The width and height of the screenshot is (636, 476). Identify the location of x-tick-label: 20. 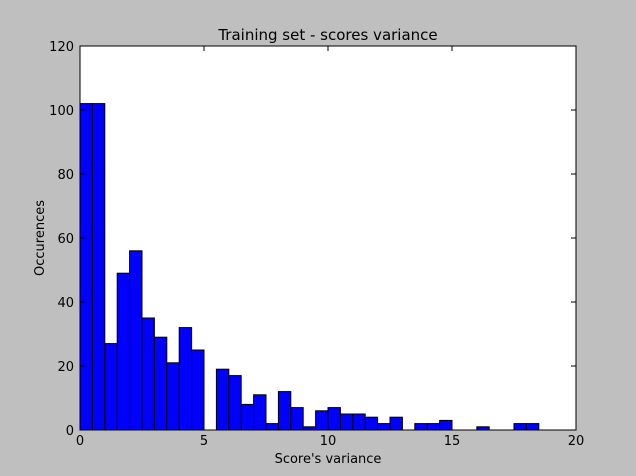
(576, 441).